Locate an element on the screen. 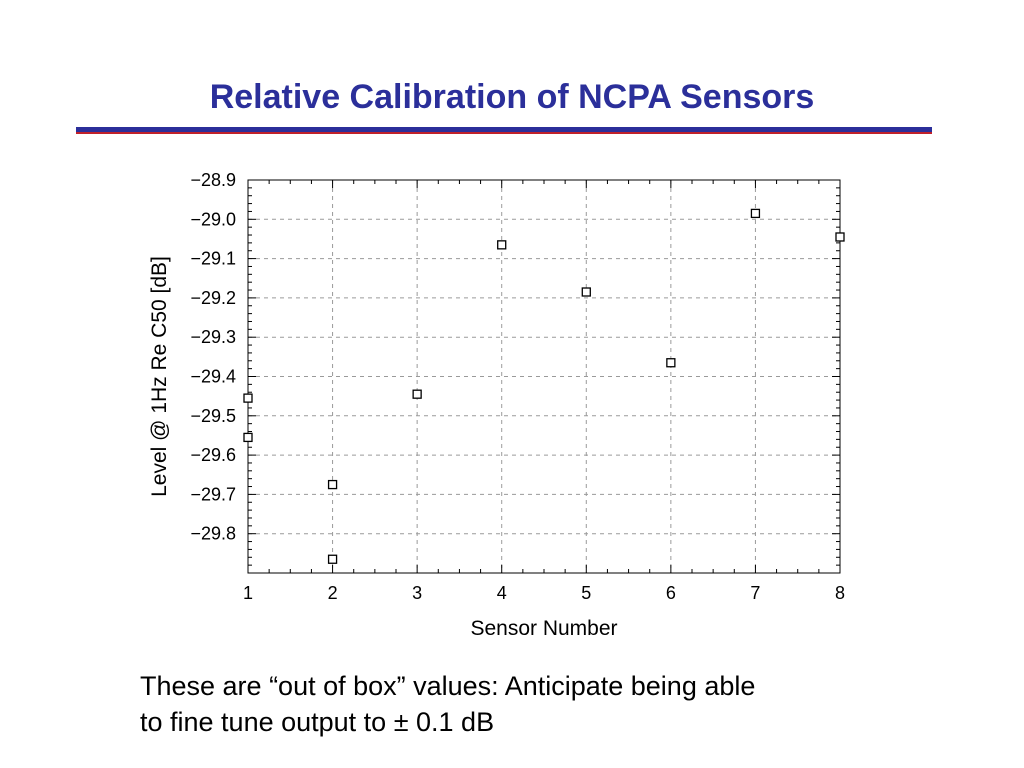  y-tick-label: −29.5 is located at coordinates (213, 416).